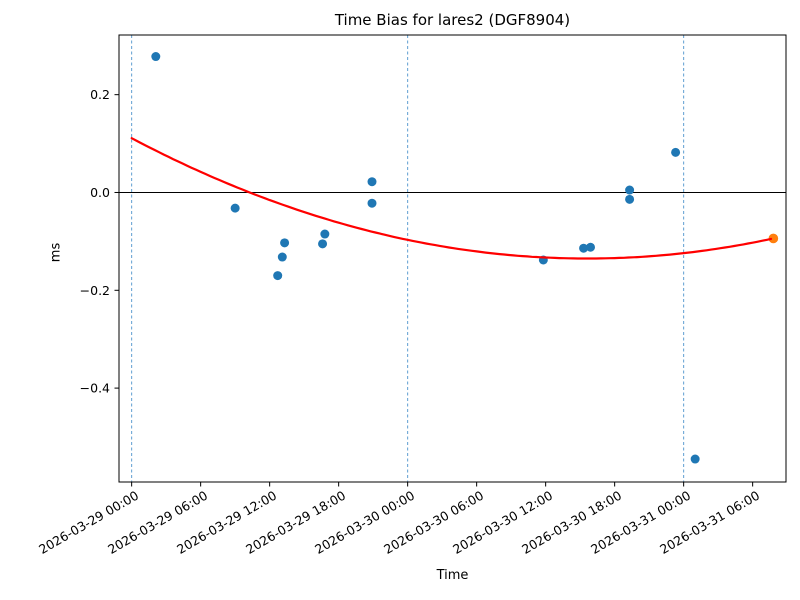  What do you see at coordinates (95, 290) in the screenshot?
I see `y-tick-label: −0.2` at bounding box center [95, 290].